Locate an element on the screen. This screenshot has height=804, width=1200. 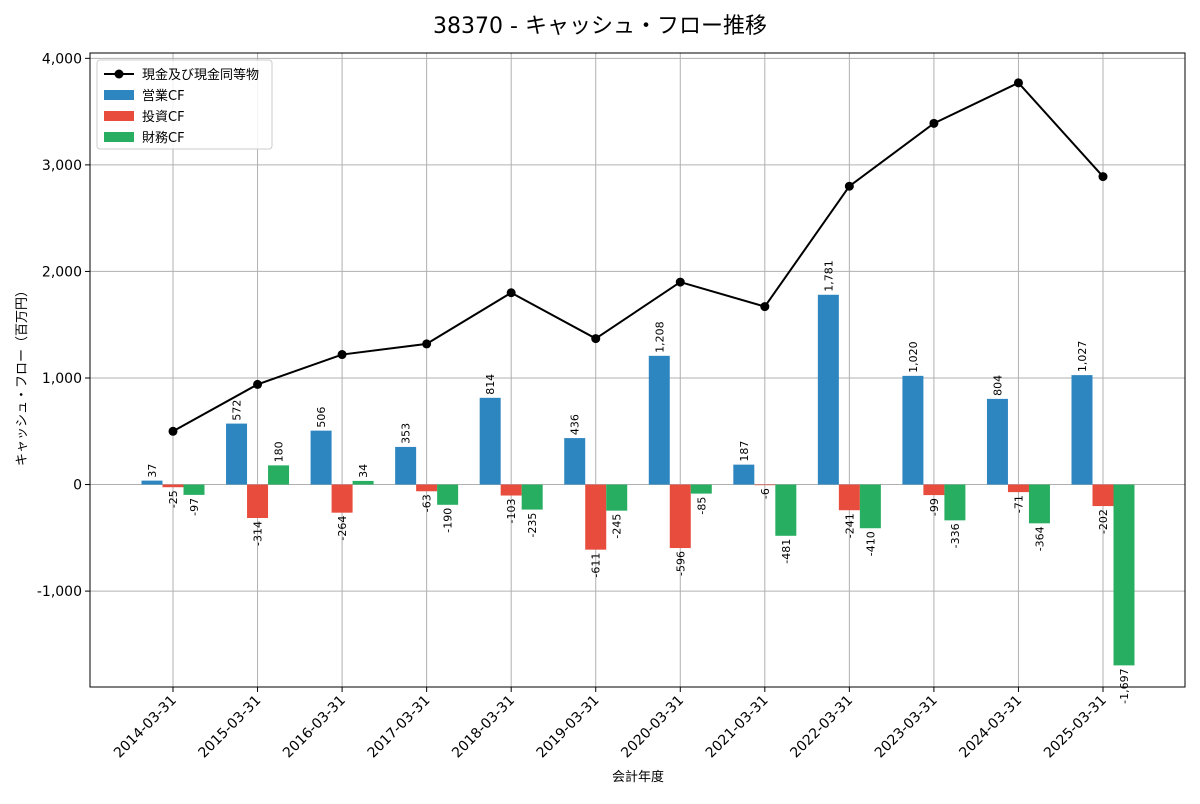
y-tick-label: -1,000 is located at coordinates (59, 592).